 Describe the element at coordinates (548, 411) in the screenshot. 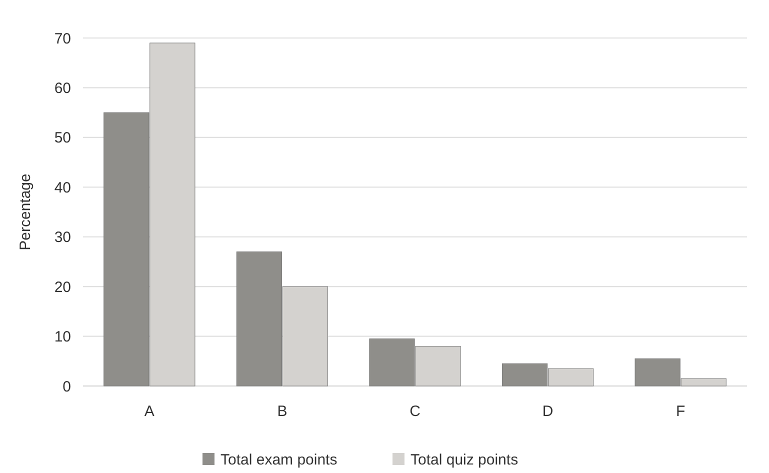

I see `x-tick-label: D` at that location.